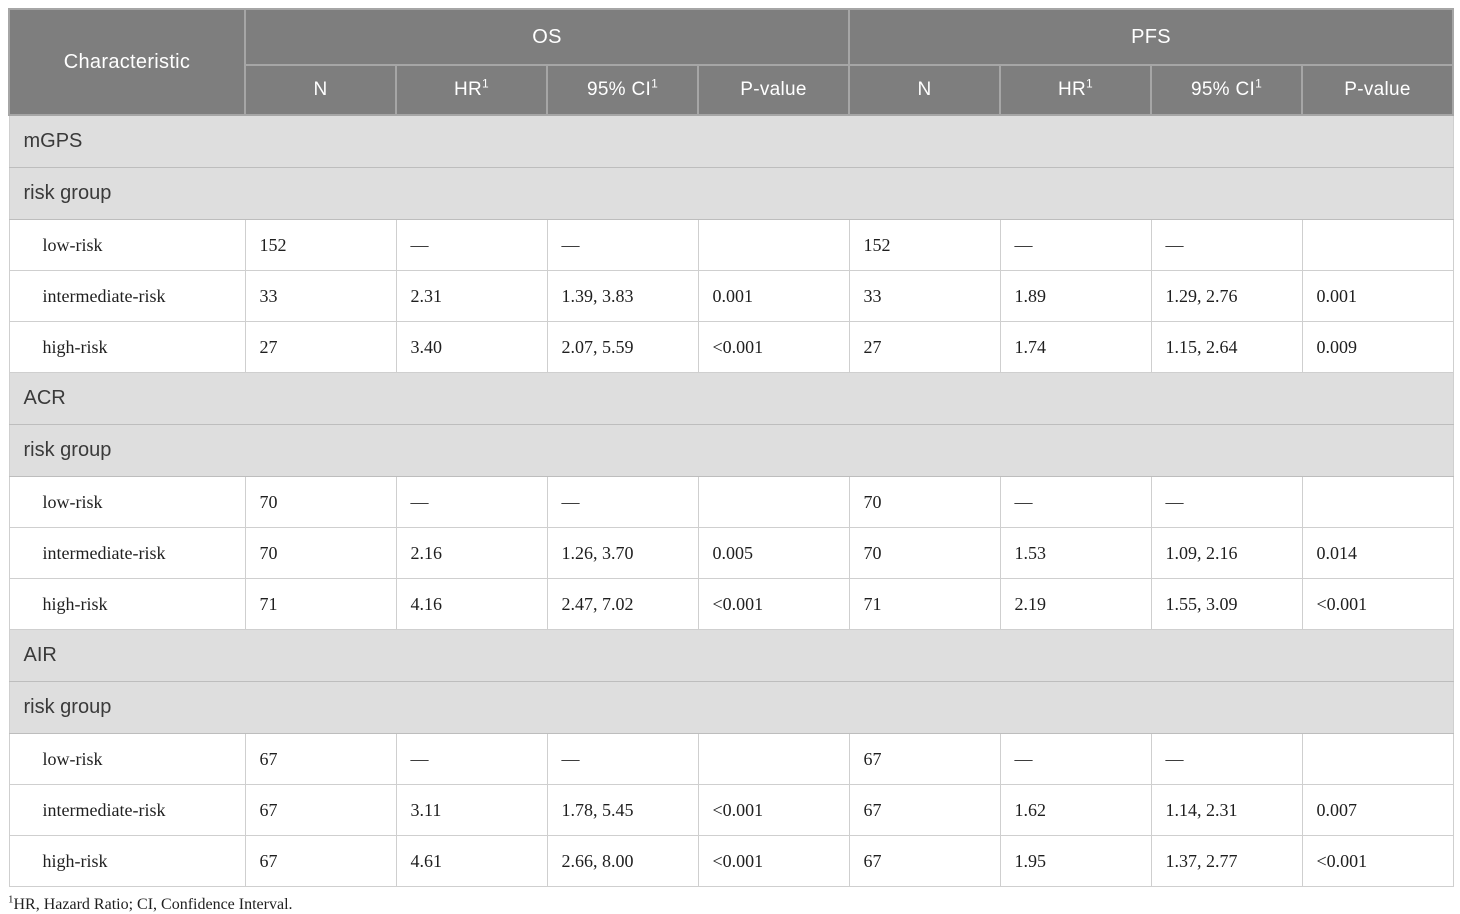  Describe the element at coordinates (731, 655) in the screenshot. I see `section-row: AIR` at that location.